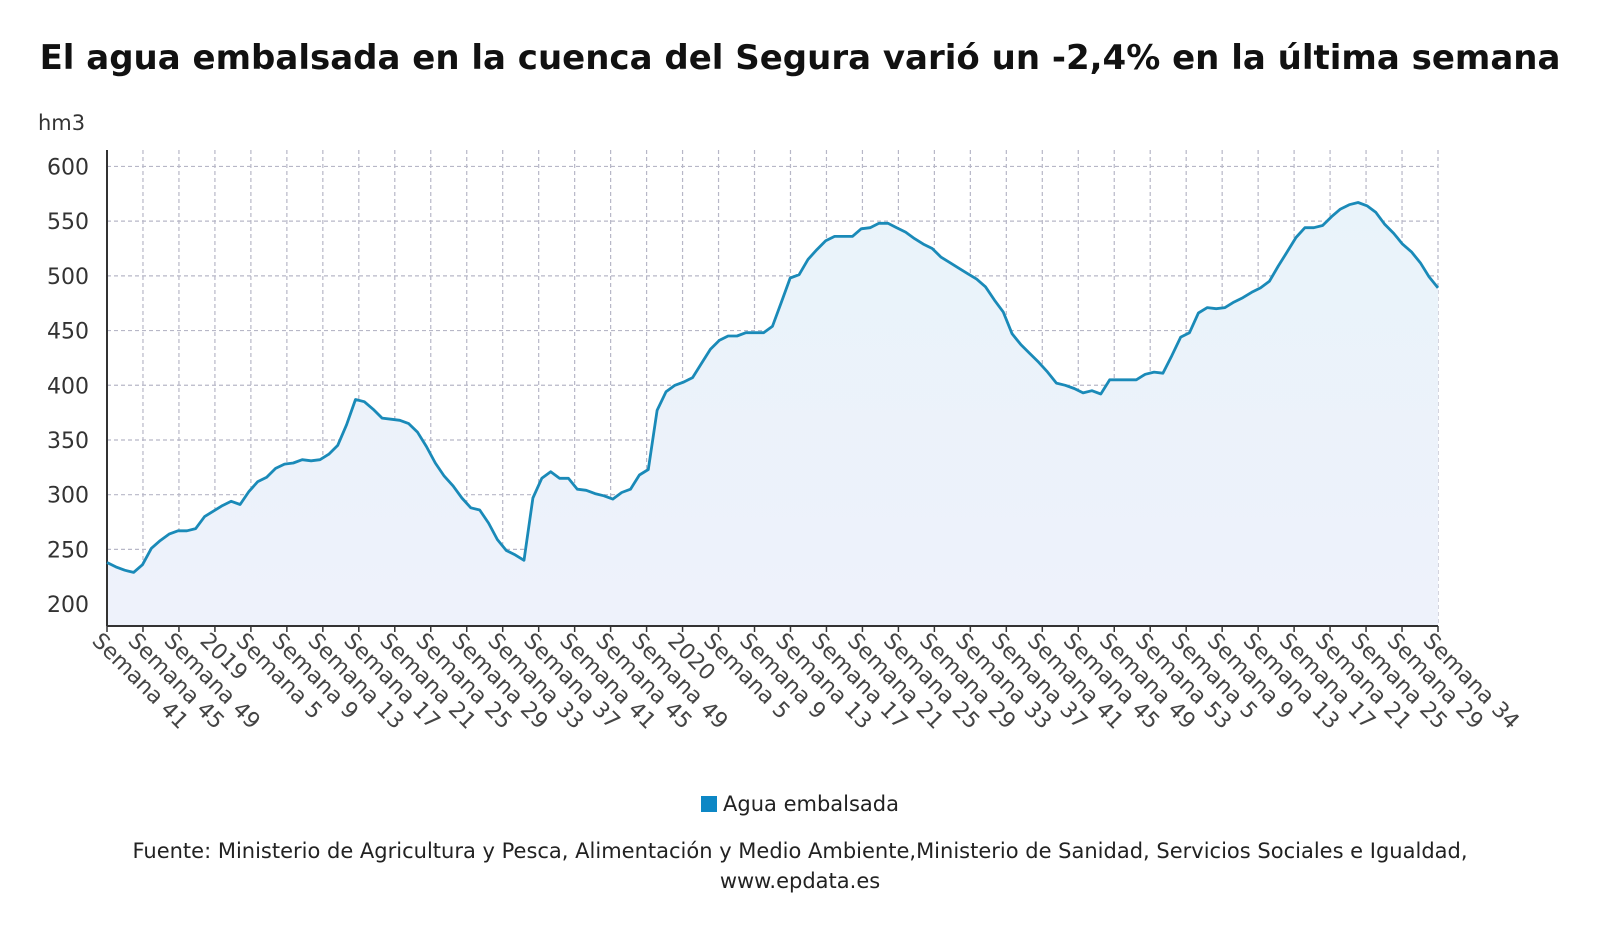 The height and width of the screenshot is (940, 1600). What do you see at coordinates (811, 804) in the screenshot?
I see `legend-label: Agua embalsada` at bounding box center [811, 804].